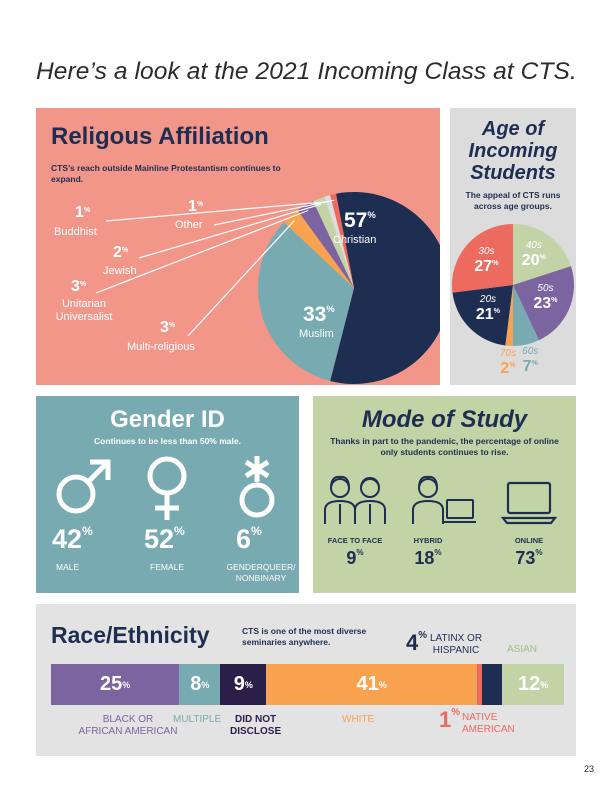  What do you see at coordinates (533, 246) in the screenshot?
I see `age-decade-40s: 40s` at bounding box center [533, 246].